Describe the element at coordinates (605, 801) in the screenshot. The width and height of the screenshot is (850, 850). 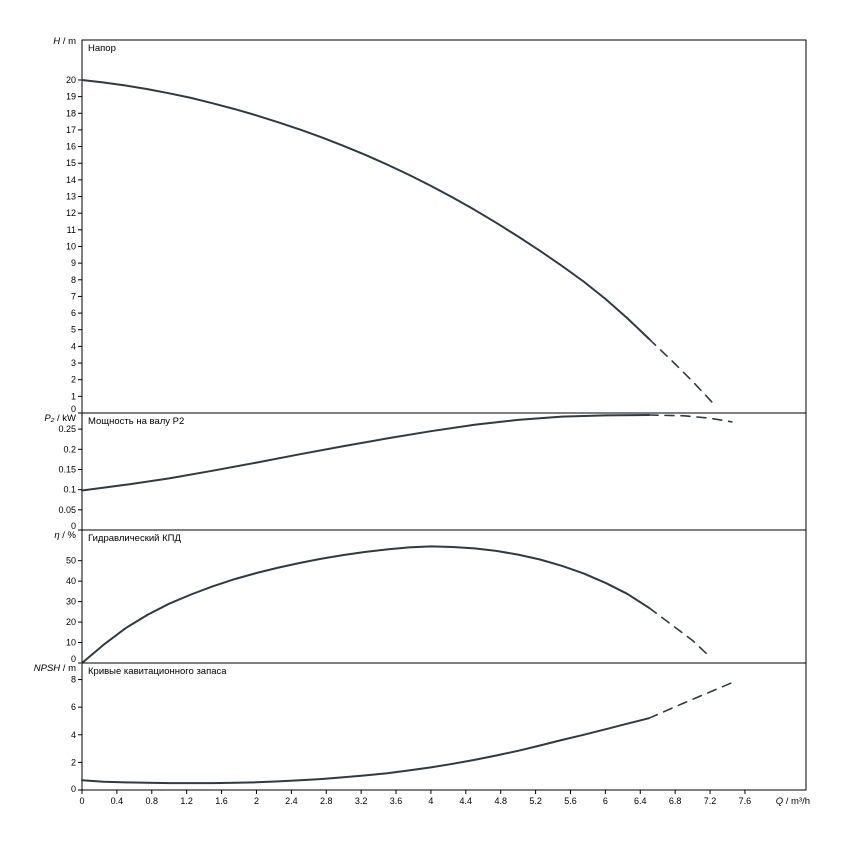
I see `x-tick-label: 6` at that location.